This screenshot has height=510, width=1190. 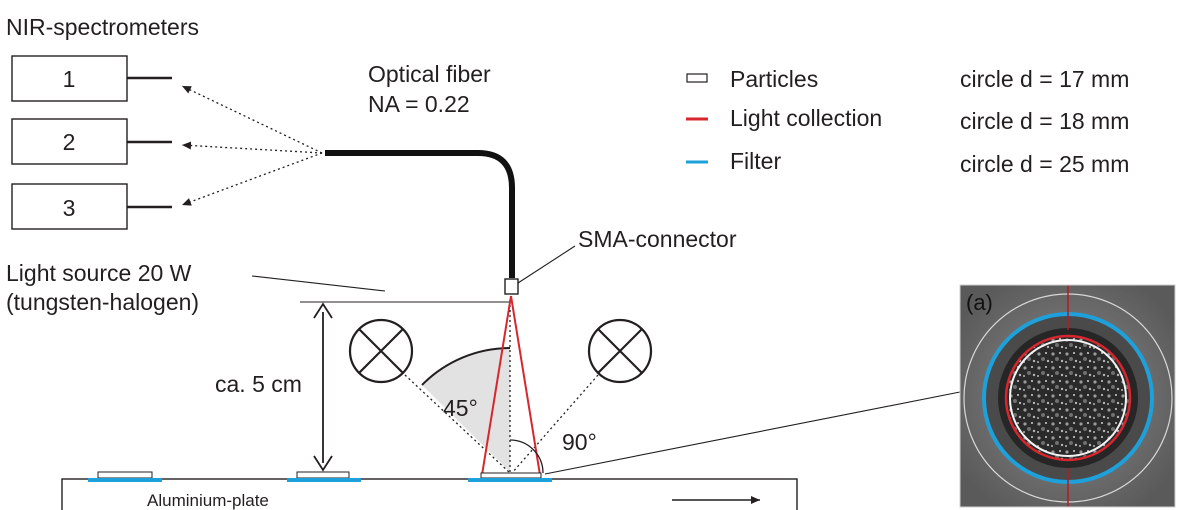 I want to click on photo-label: (a), so click(x=979, y=302).